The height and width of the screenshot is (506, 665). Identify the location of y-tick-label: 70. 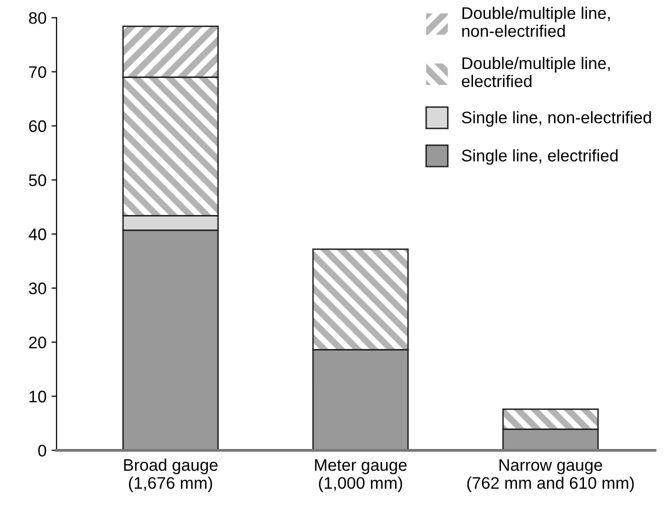
(37, 72).